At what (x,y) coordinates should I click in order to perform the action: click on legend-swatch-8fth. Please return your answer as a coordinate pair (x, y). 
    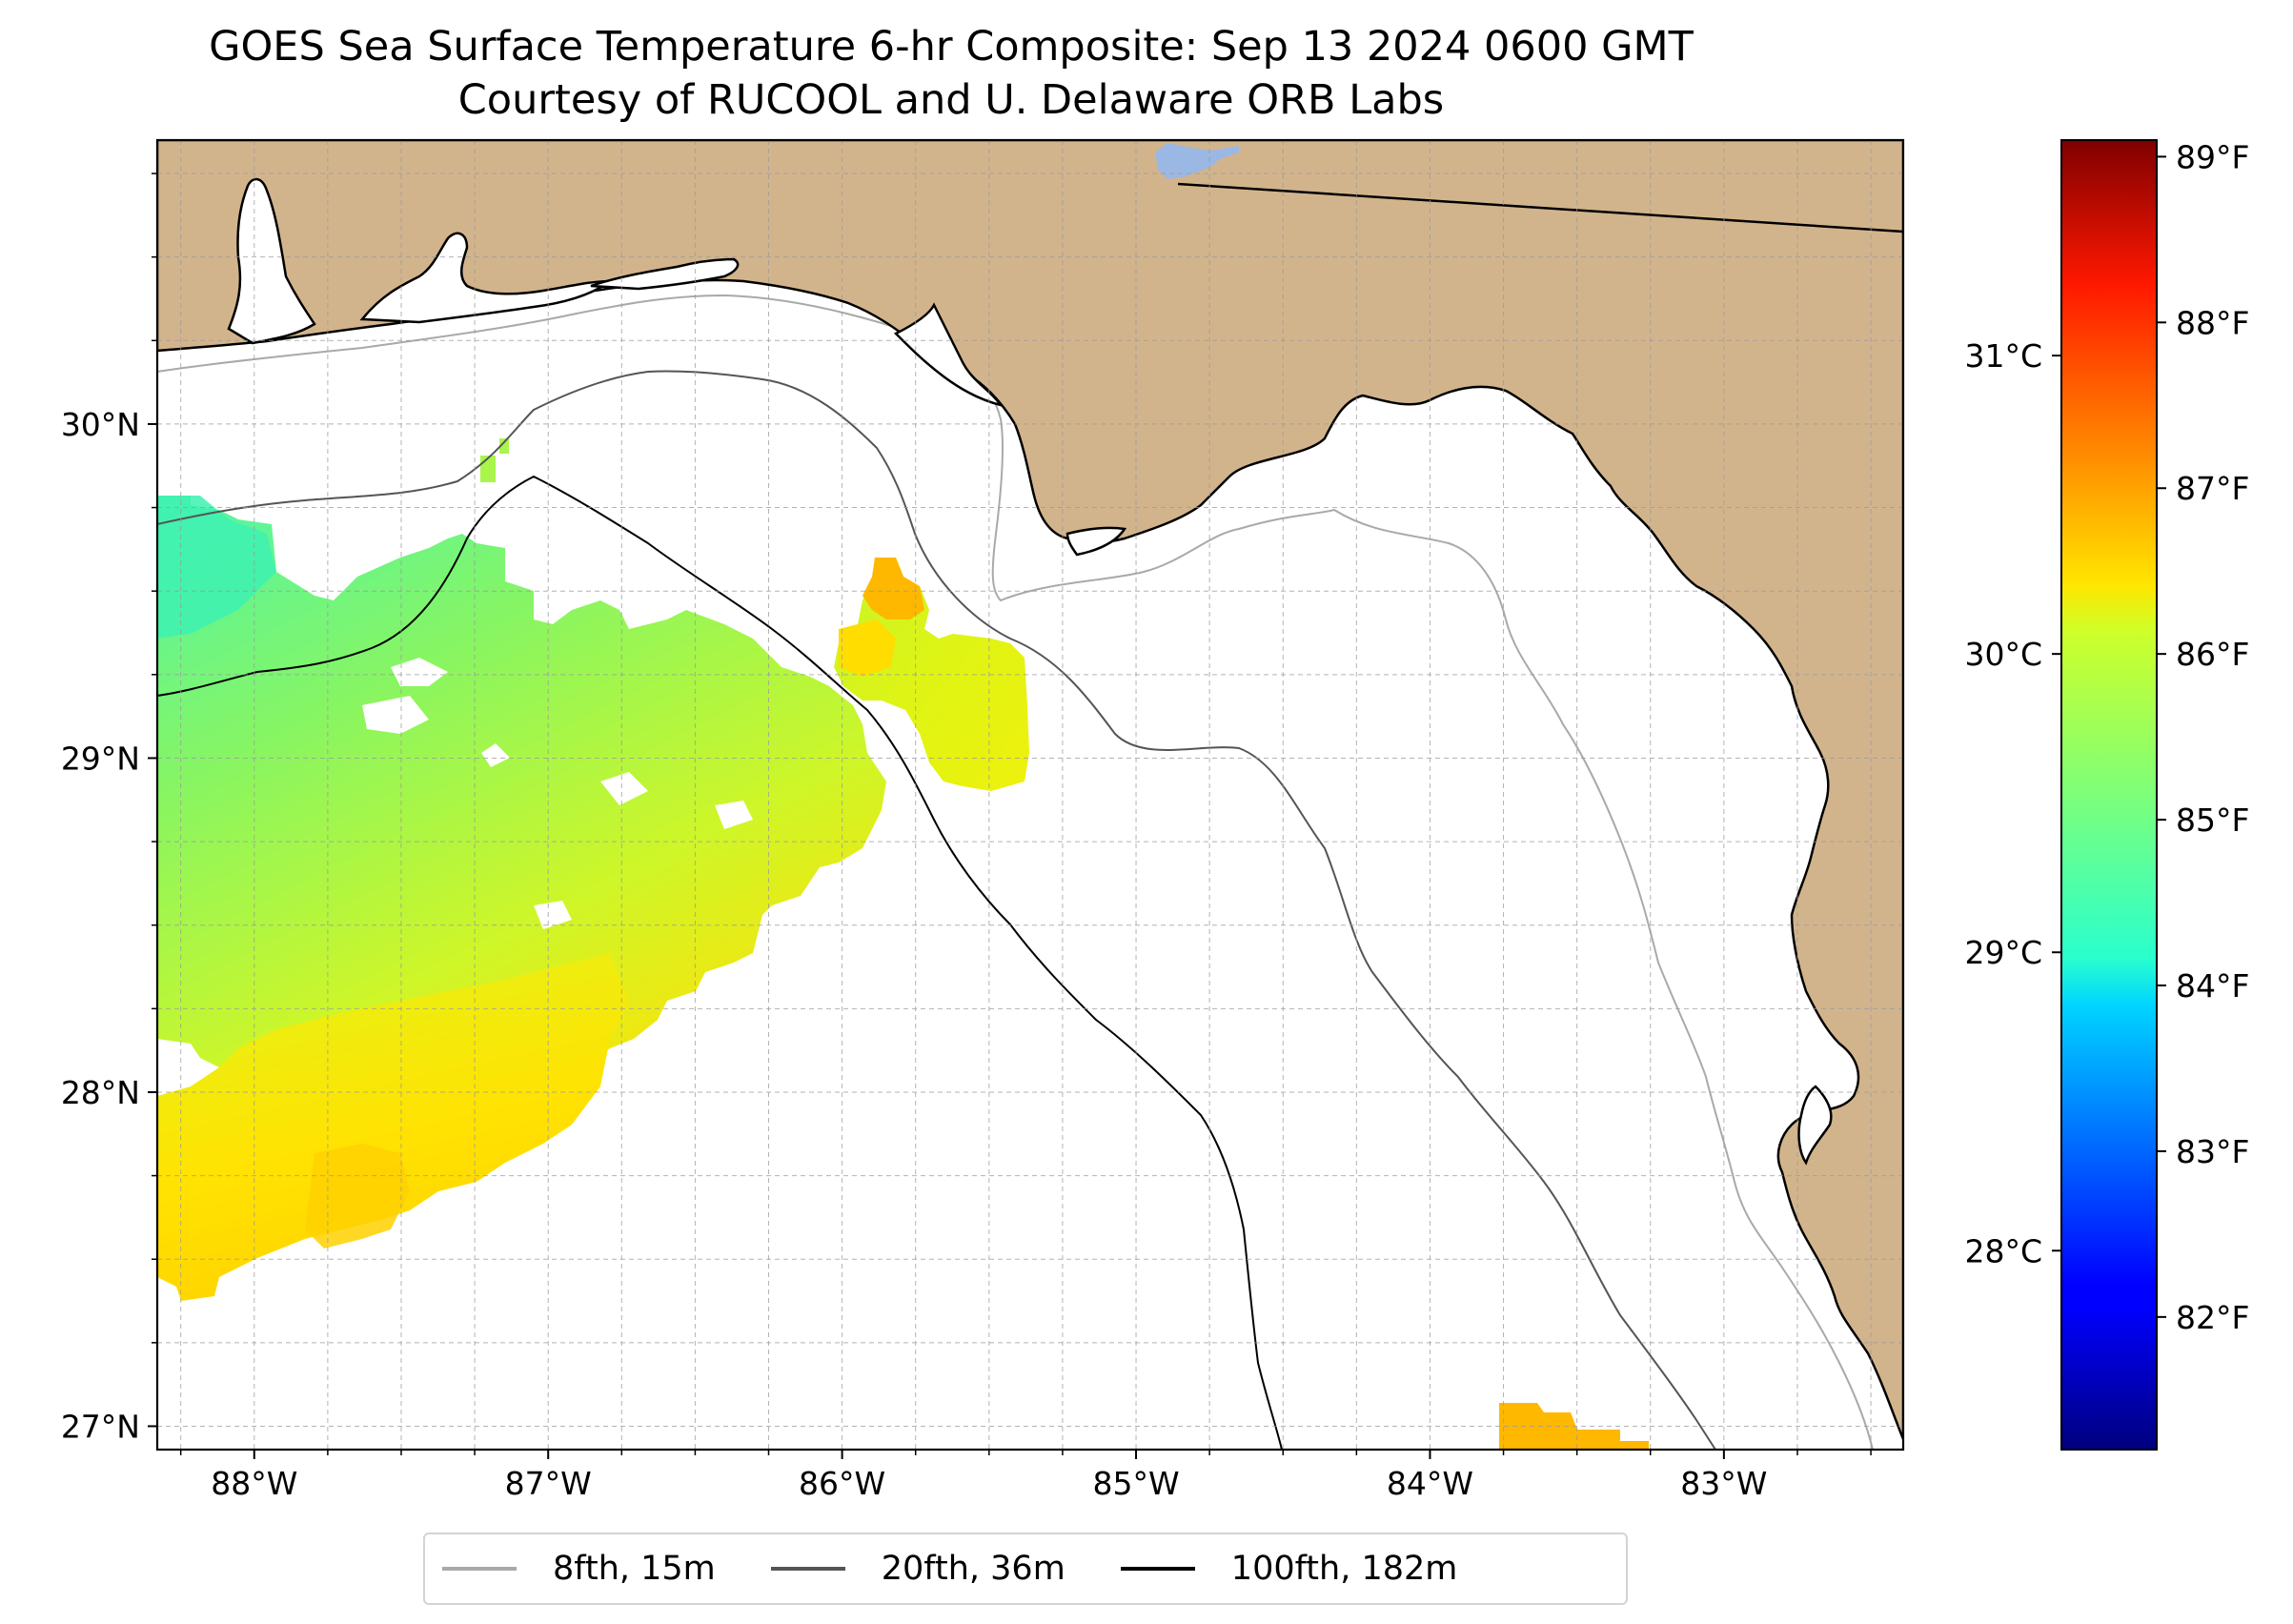
    Looking at the image, I should click on (480, 1569).